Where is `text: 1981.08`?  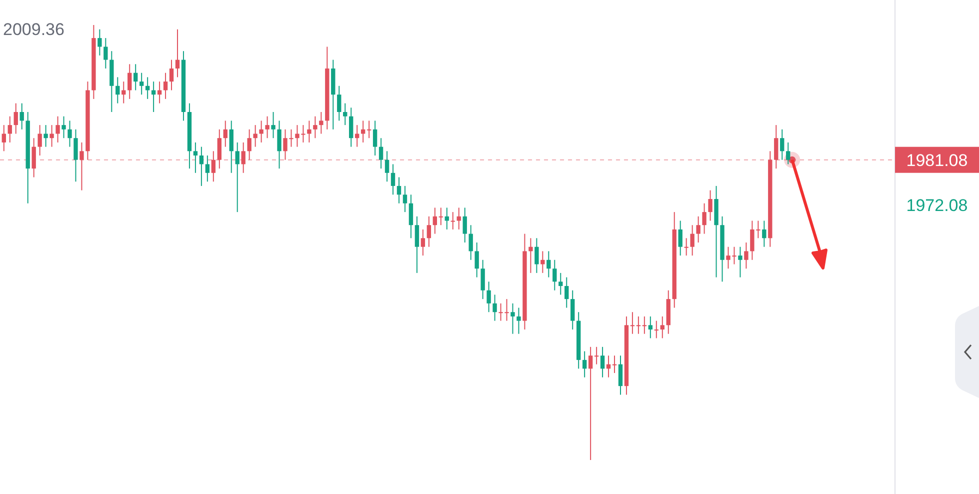
text: 1981.08 is located at coordinates (937, 160).